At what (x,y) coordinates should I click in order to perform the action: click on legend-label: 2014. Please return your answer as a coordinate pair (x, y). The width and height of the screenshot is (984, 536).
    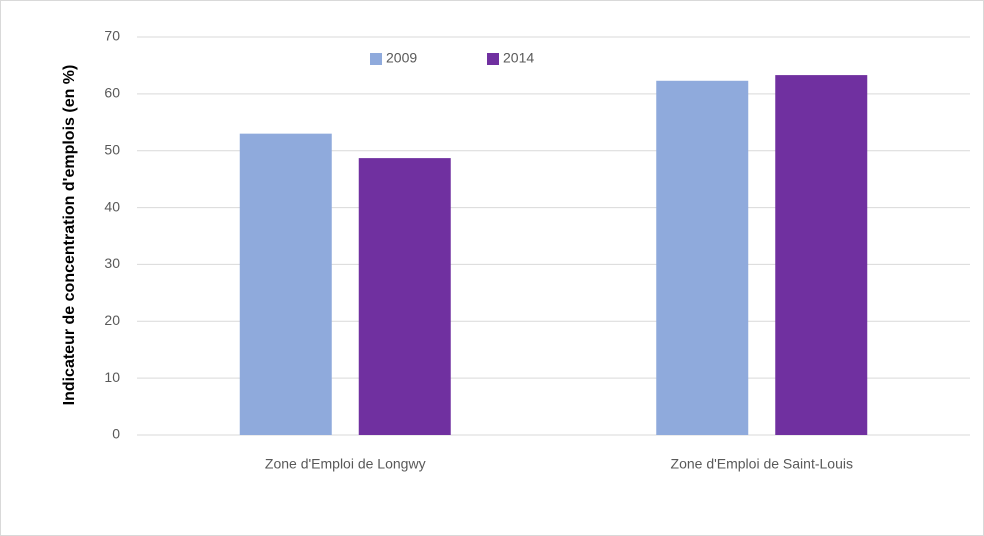
    Looking at the image, I should click on (518, 58).